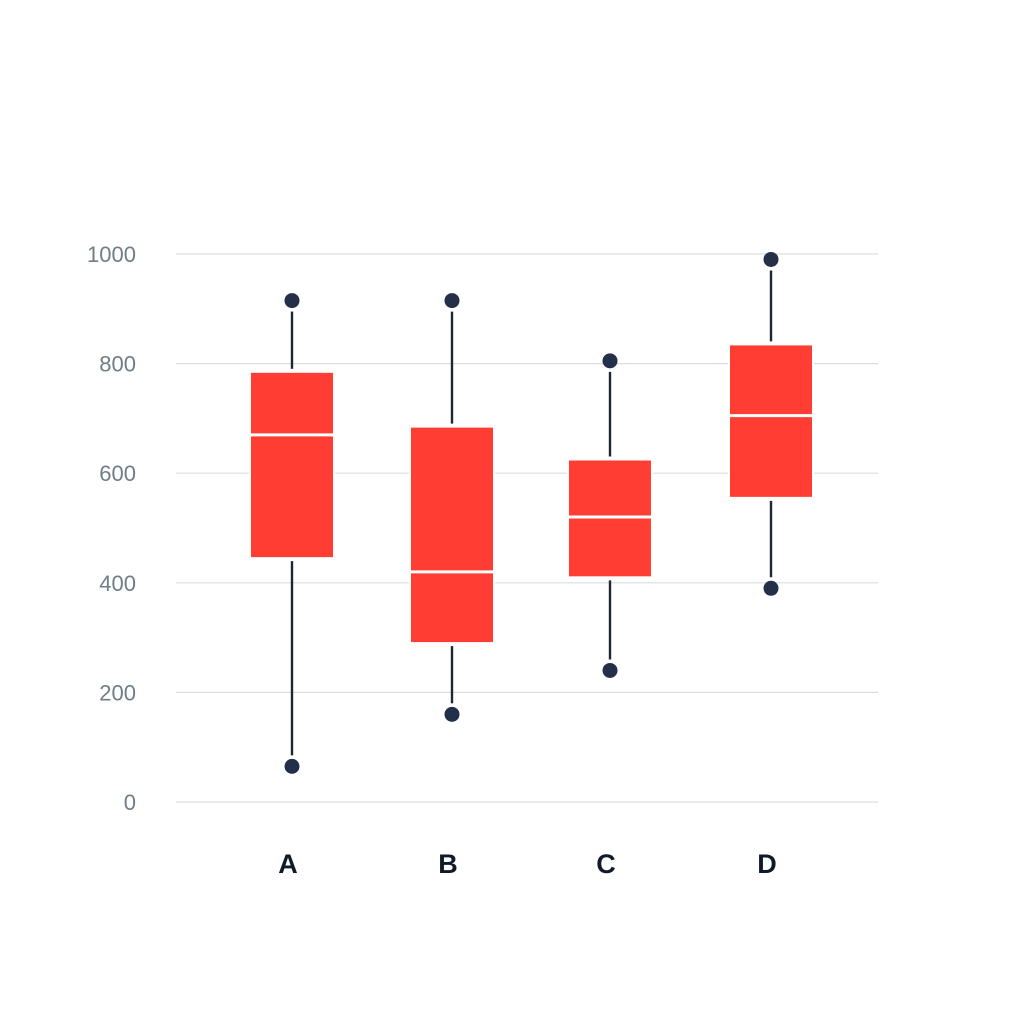  I want to click on box-b, so click(452, 535).